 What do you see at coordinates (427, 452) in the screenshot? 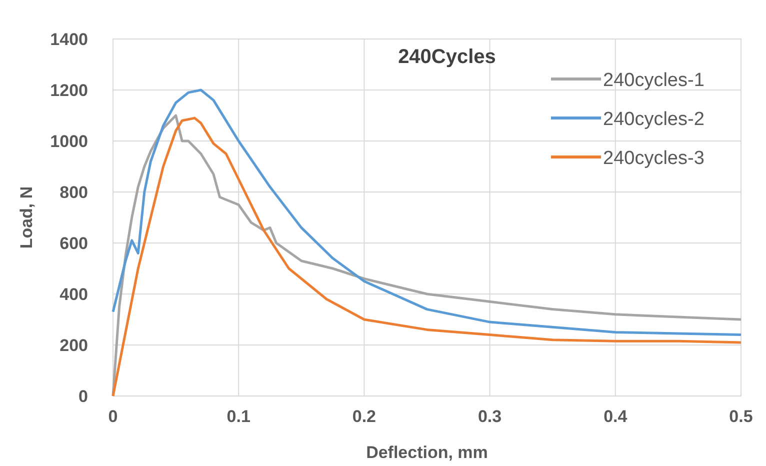
I see `x-axis-title: Deflection, mm` at bounding box center [427, 452].